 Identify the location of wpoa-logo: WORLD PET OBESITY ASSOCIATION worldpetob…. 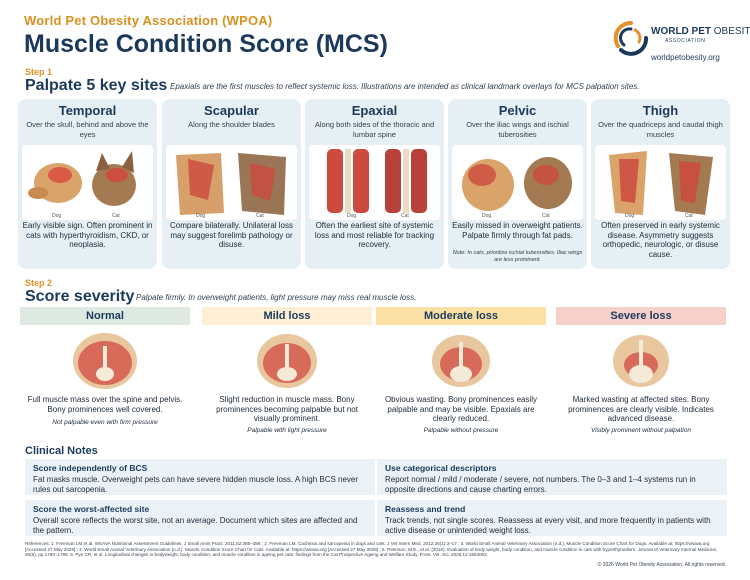
(681, 44).